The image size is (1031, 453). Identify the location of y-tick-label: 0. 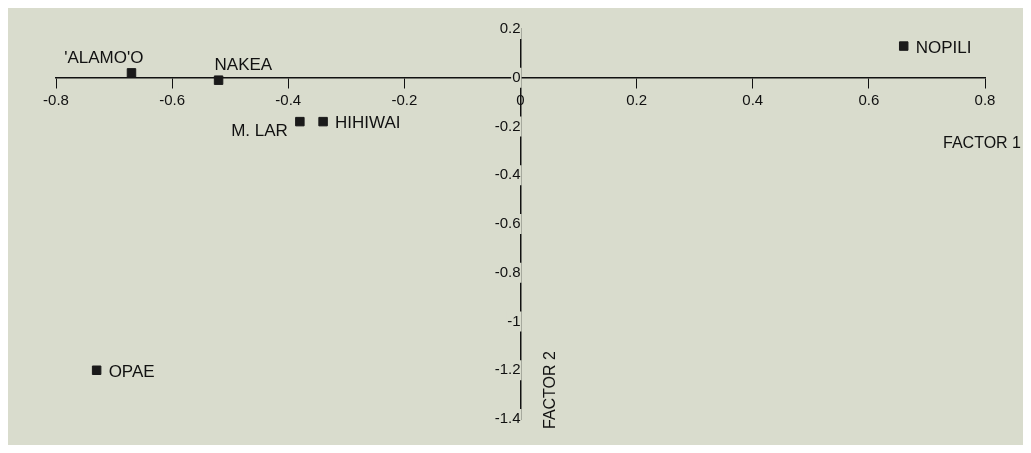
(516, 76).